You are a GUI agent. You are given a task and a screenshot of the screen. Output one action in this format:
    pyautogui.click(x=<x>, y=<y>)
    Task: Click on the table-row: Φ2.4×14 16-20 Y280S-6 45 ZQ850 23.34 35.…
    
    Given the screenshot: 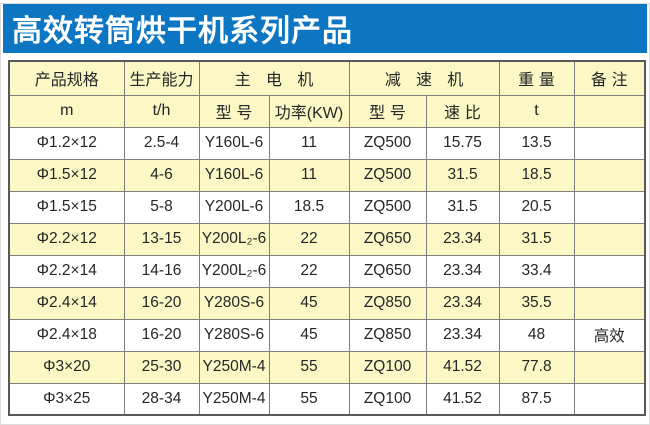 What is the action you would take?
    pyautogui.click(x=327, y=303)
    